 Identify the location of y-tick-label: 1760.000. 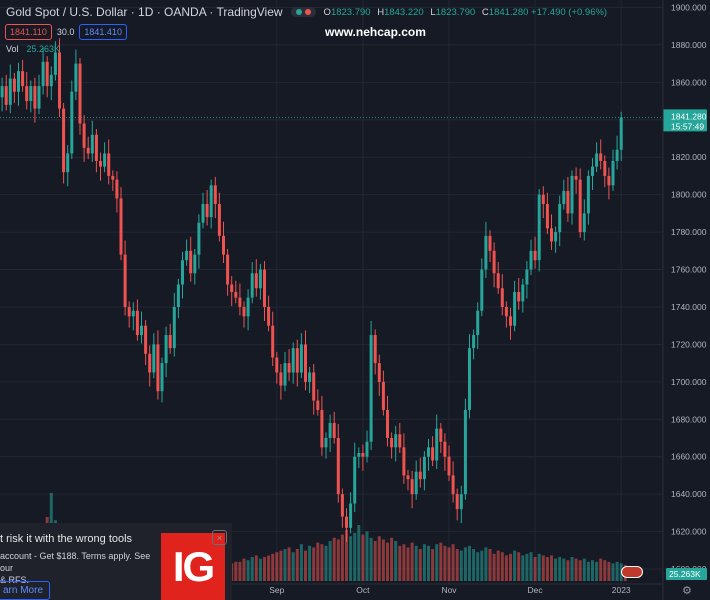
(689, 270).